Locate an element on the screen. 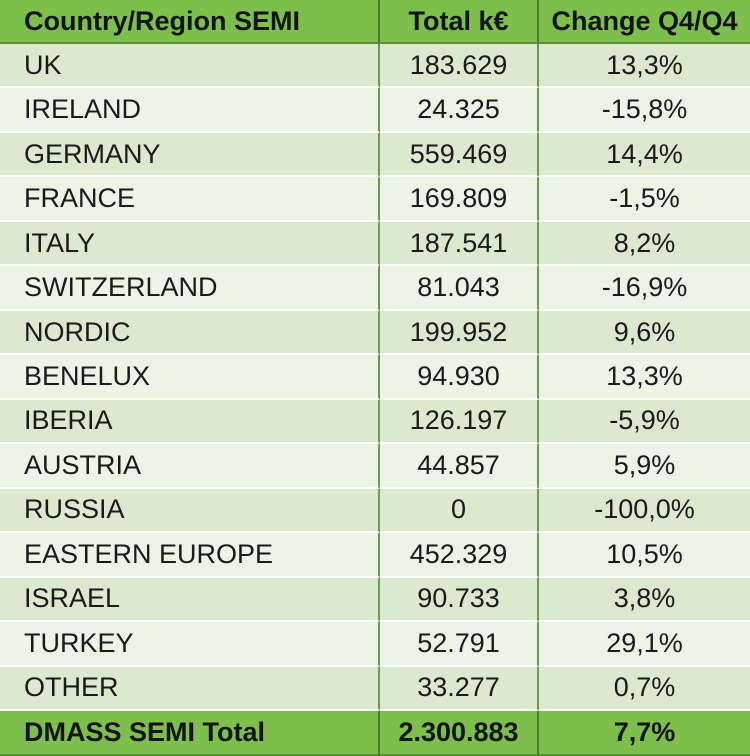  total-cell: 126.197 is located at coordinates (459, 422).